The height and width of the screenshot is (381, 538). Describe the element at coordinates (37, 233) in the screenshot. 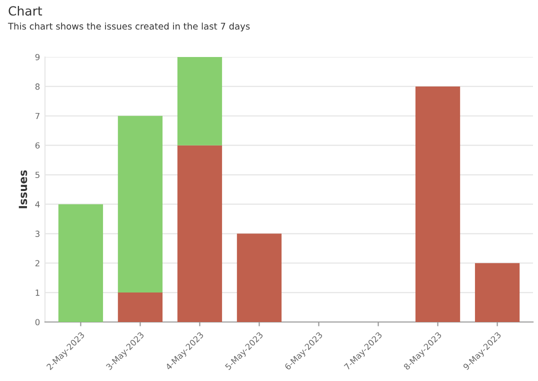

I see `y-tick-label: 3` at that location.